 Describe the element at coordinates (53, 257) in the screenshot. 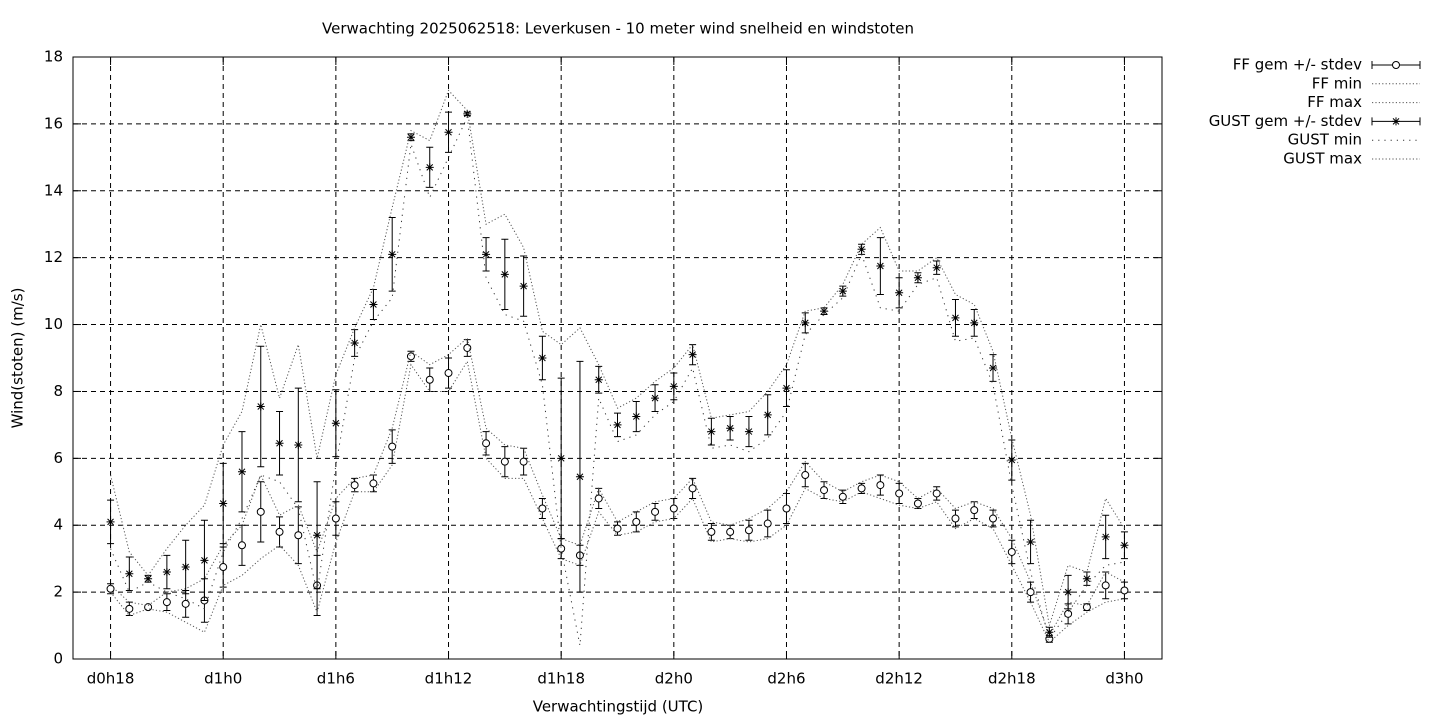

I see `y-tick-label: 12` at that location.